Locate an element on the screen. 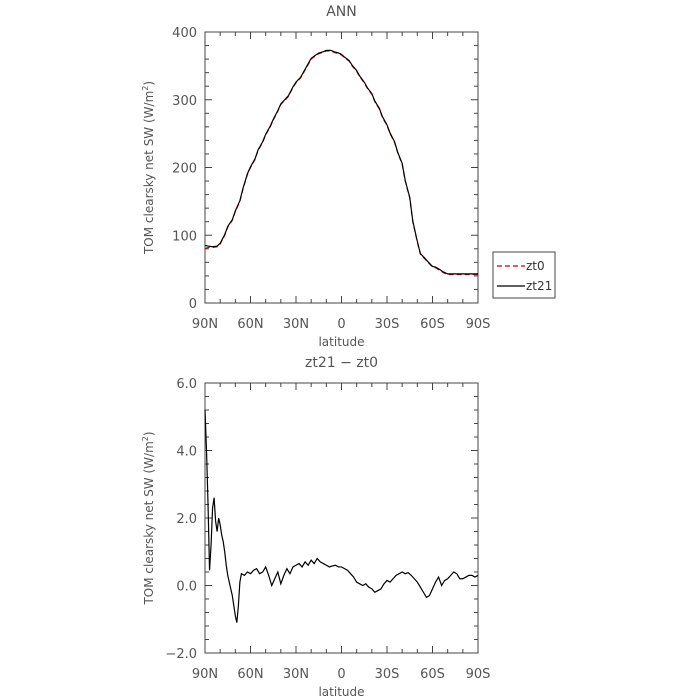 The width and height of the screenshot is (700, 700). legend-label-zt21: zt21 is located at coordinates (539, 286).